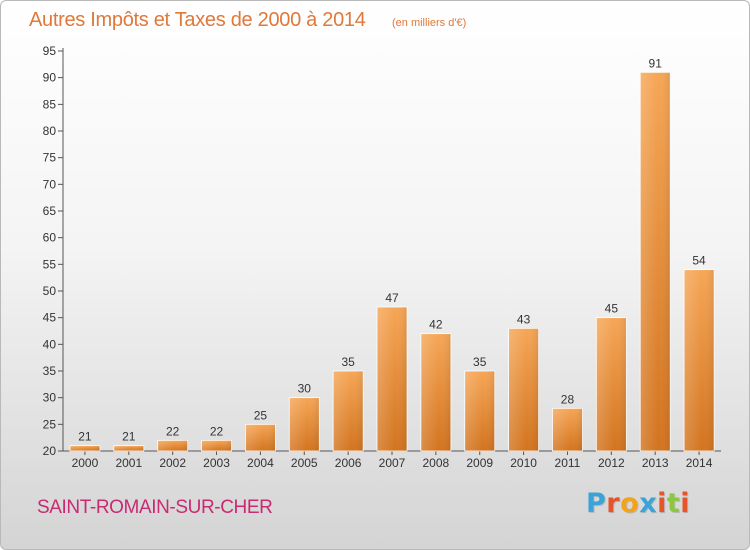  I want to click on x-tick-label-2006: 2006, so click(348, 463).